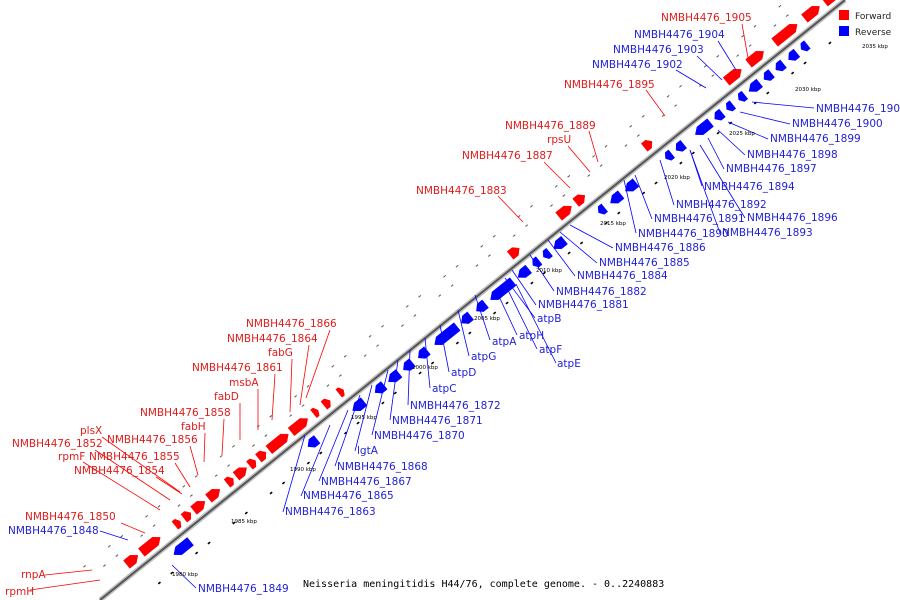  What do you see at coordinates (706, 18) in the screenshot?
I see `gene-label: NMBH4476_1905` at bounding box center [706, 18].